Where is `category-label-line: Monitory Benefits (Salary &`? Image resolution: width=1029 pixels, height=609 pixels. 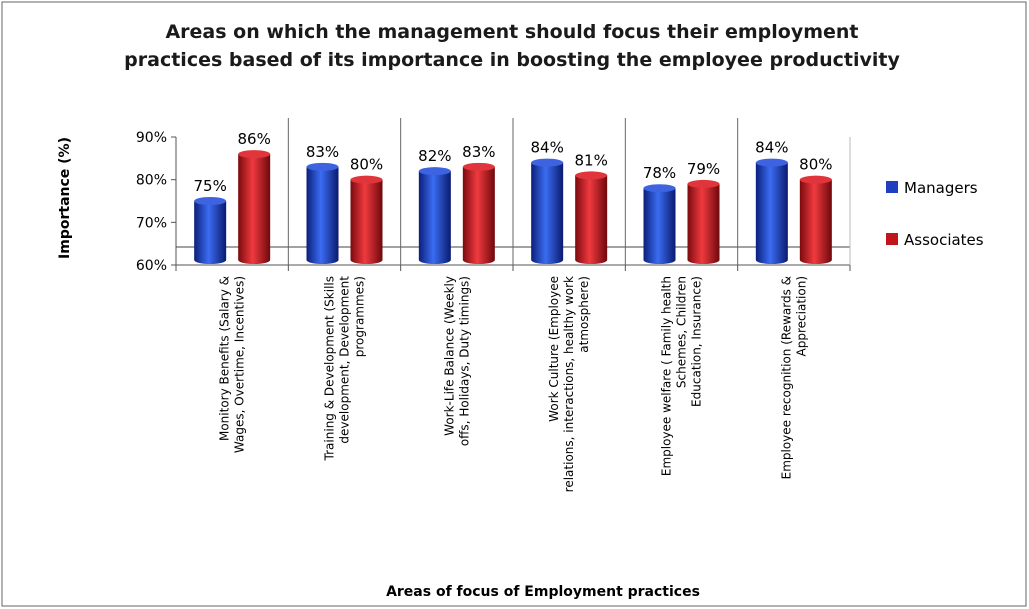 category-label-line: Monitory Benefits (Salary & is located at coordinates (225, 358).